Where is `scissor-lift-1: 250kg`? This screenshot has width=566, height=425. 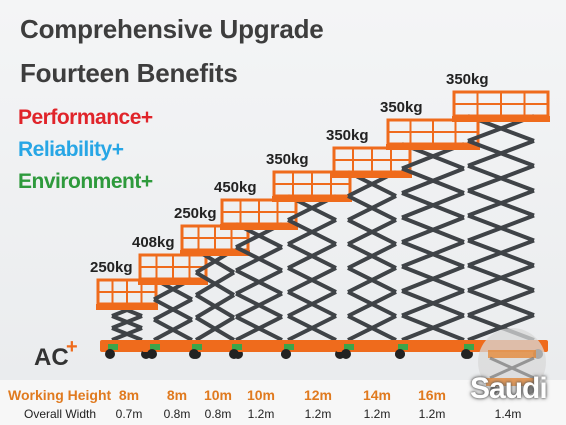
scissor-lift-1: 250kg is located at coordinates (124, 309).